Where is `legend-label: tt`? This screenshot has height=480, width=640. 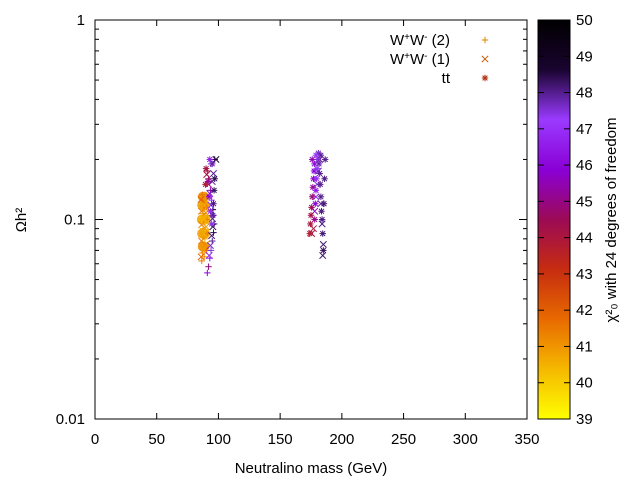 legend-label: tt is located at coordinates (446, 78).